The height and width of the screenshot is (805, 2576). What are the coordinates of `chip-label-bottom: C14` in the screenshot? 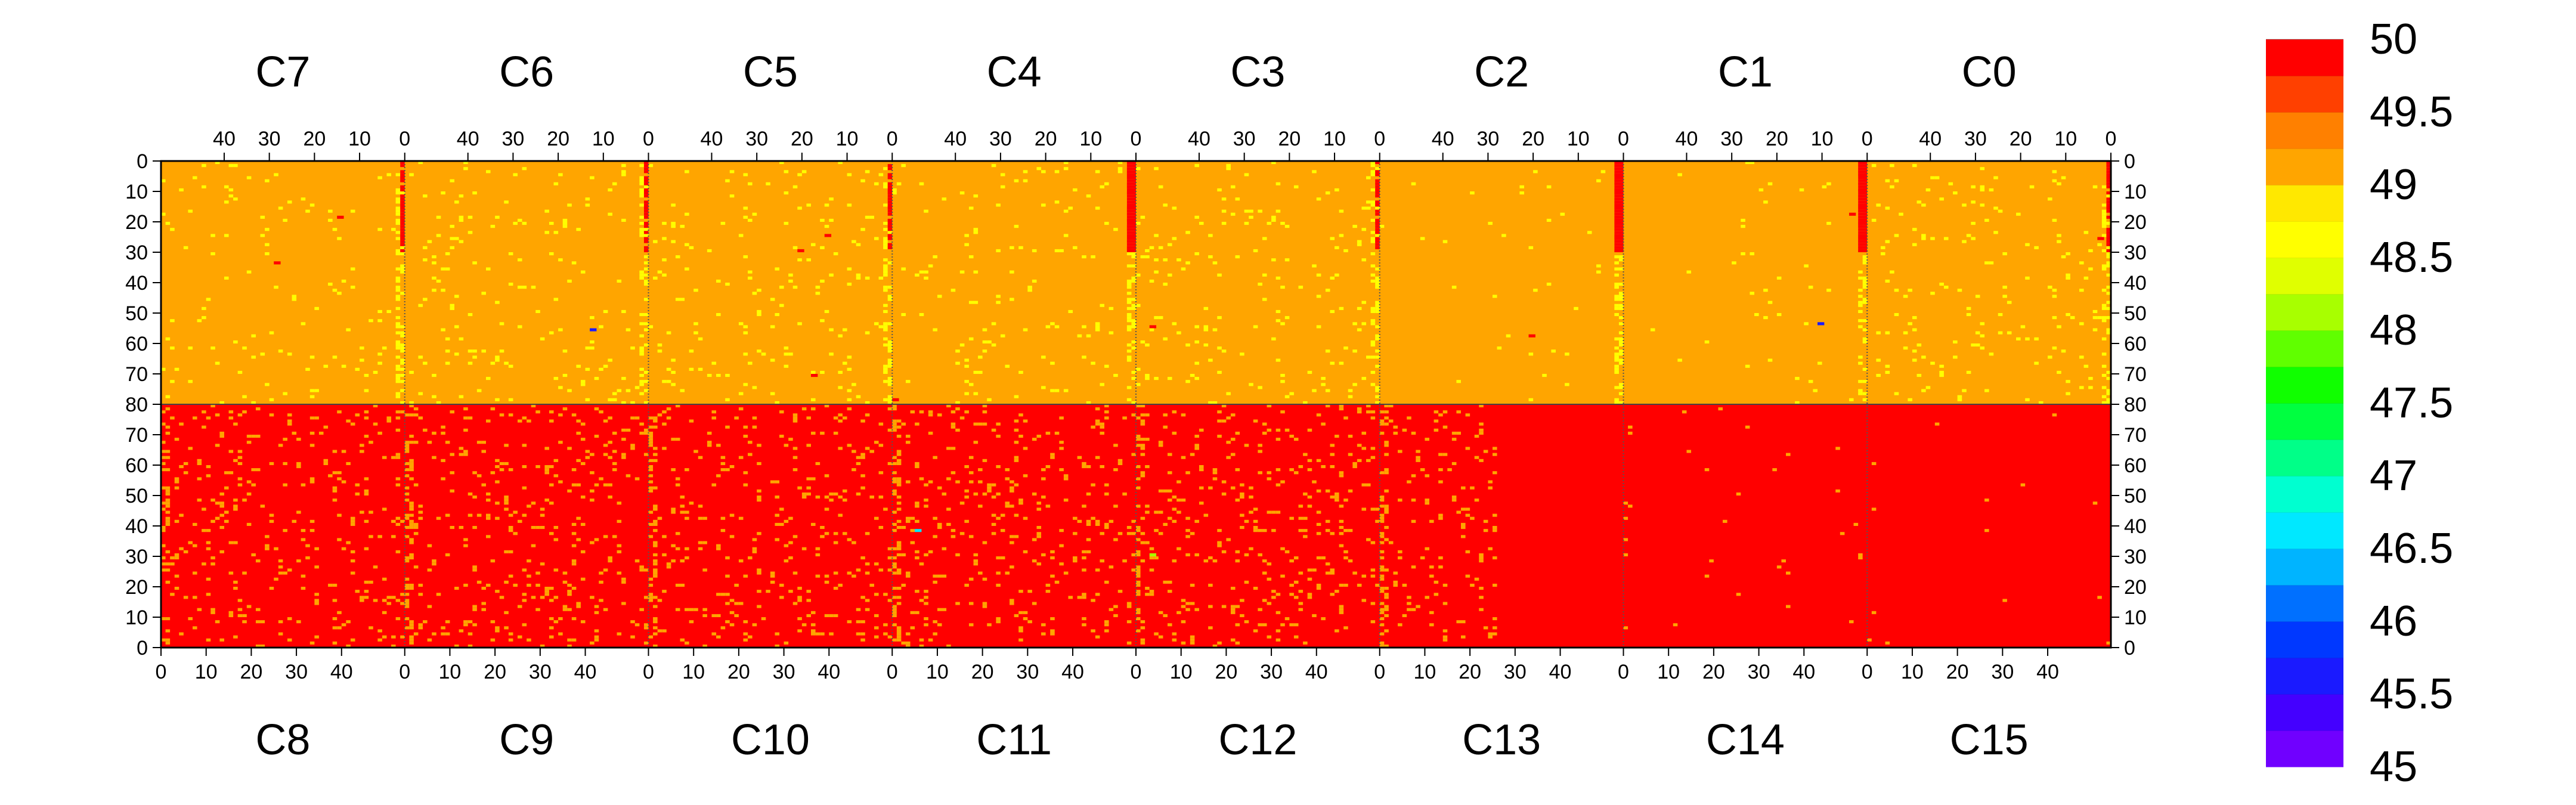 It's located at (1746, 740).